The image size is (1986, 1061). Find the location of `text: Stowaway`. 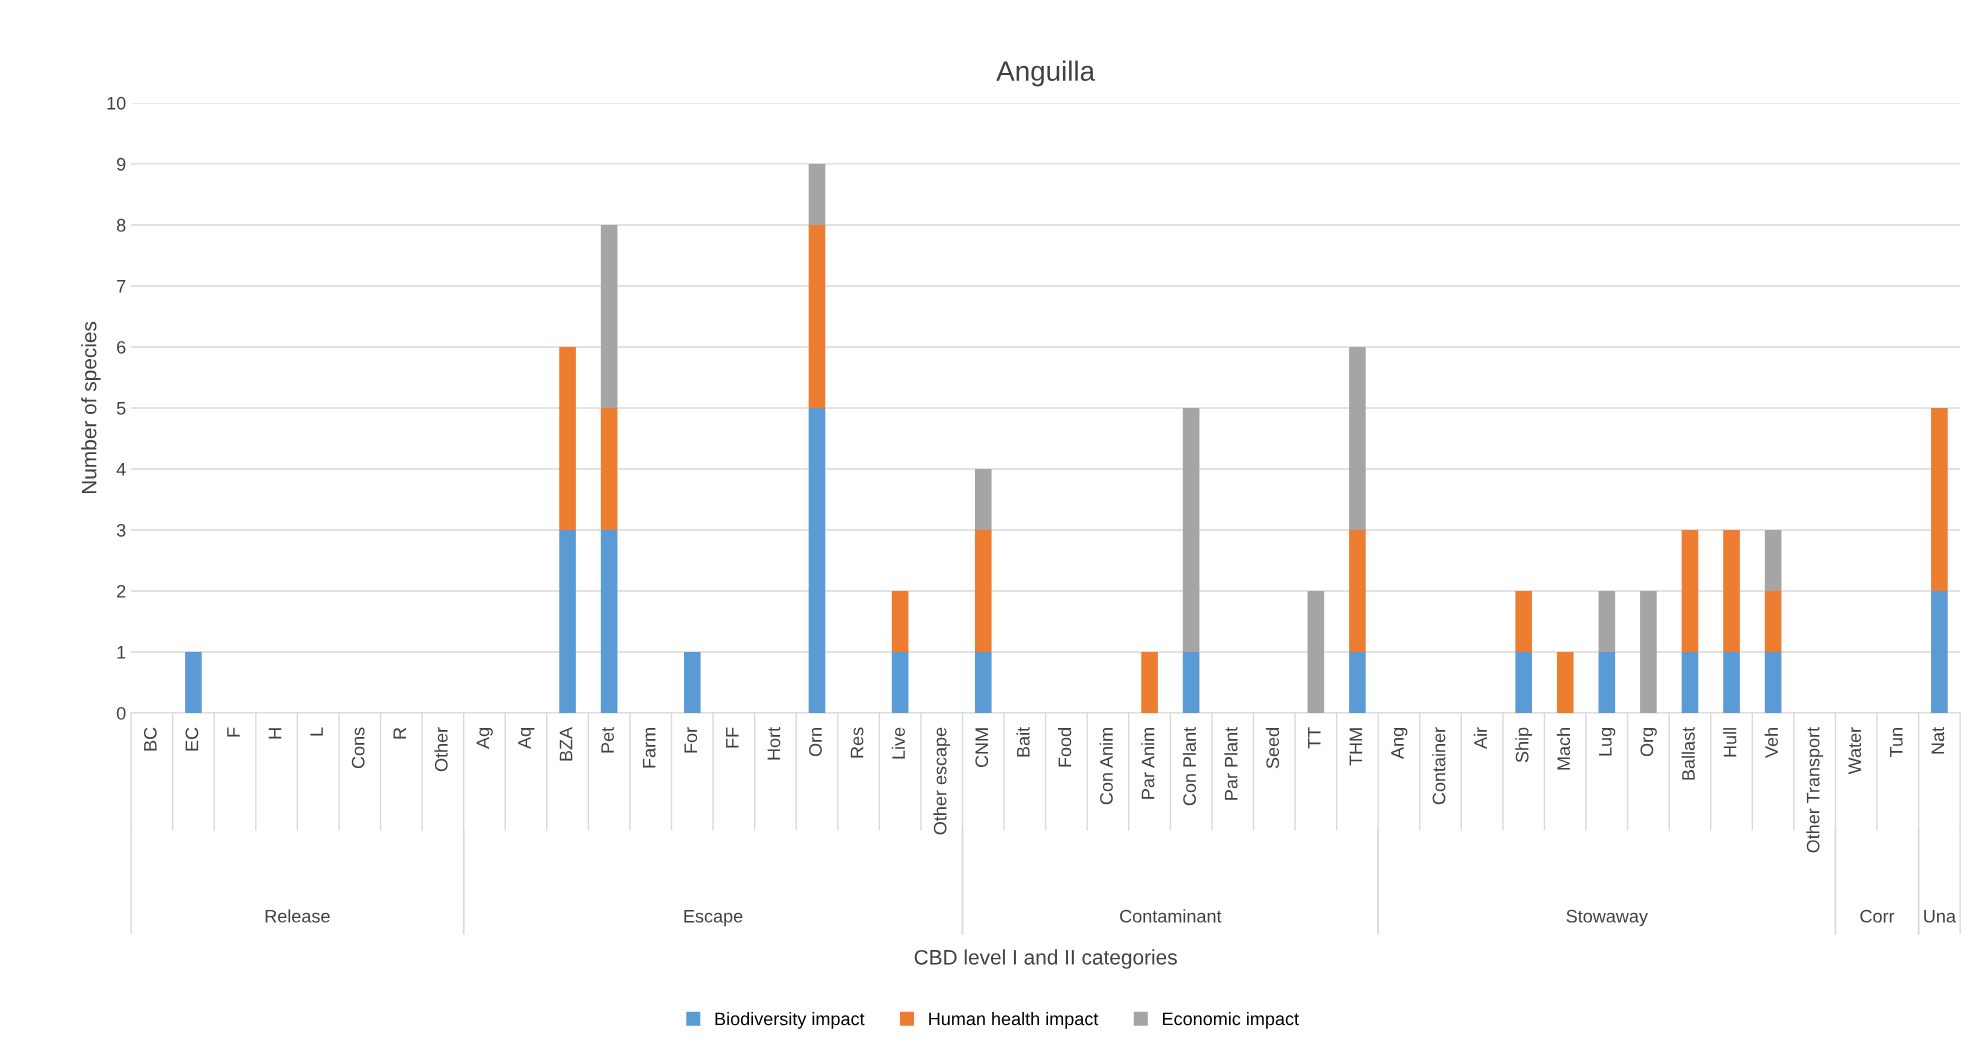

text: Stowaway is located at coordinates (1607, 918).